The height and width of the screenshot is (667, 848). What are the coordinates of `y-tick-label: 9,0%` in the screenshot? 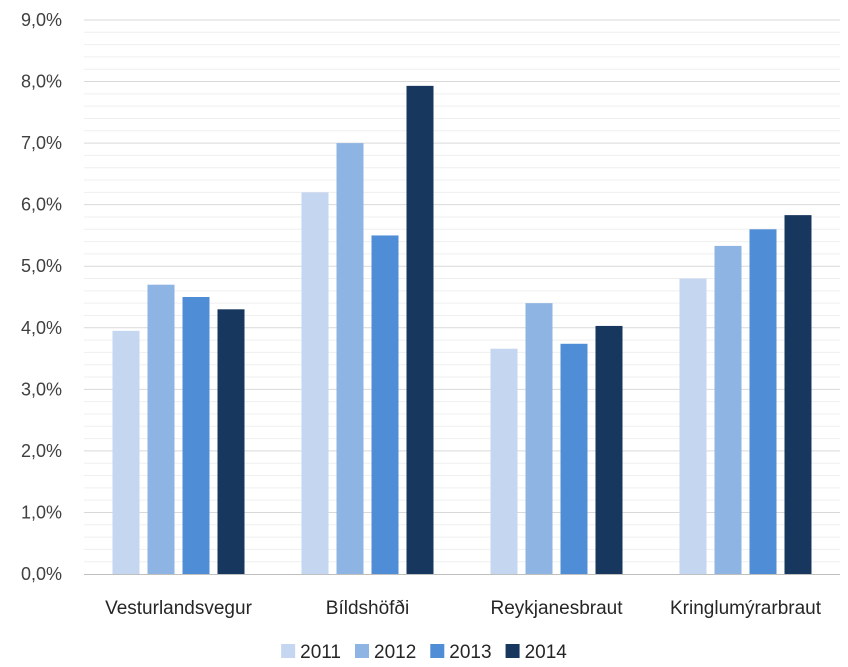 It's located at (41, 20).